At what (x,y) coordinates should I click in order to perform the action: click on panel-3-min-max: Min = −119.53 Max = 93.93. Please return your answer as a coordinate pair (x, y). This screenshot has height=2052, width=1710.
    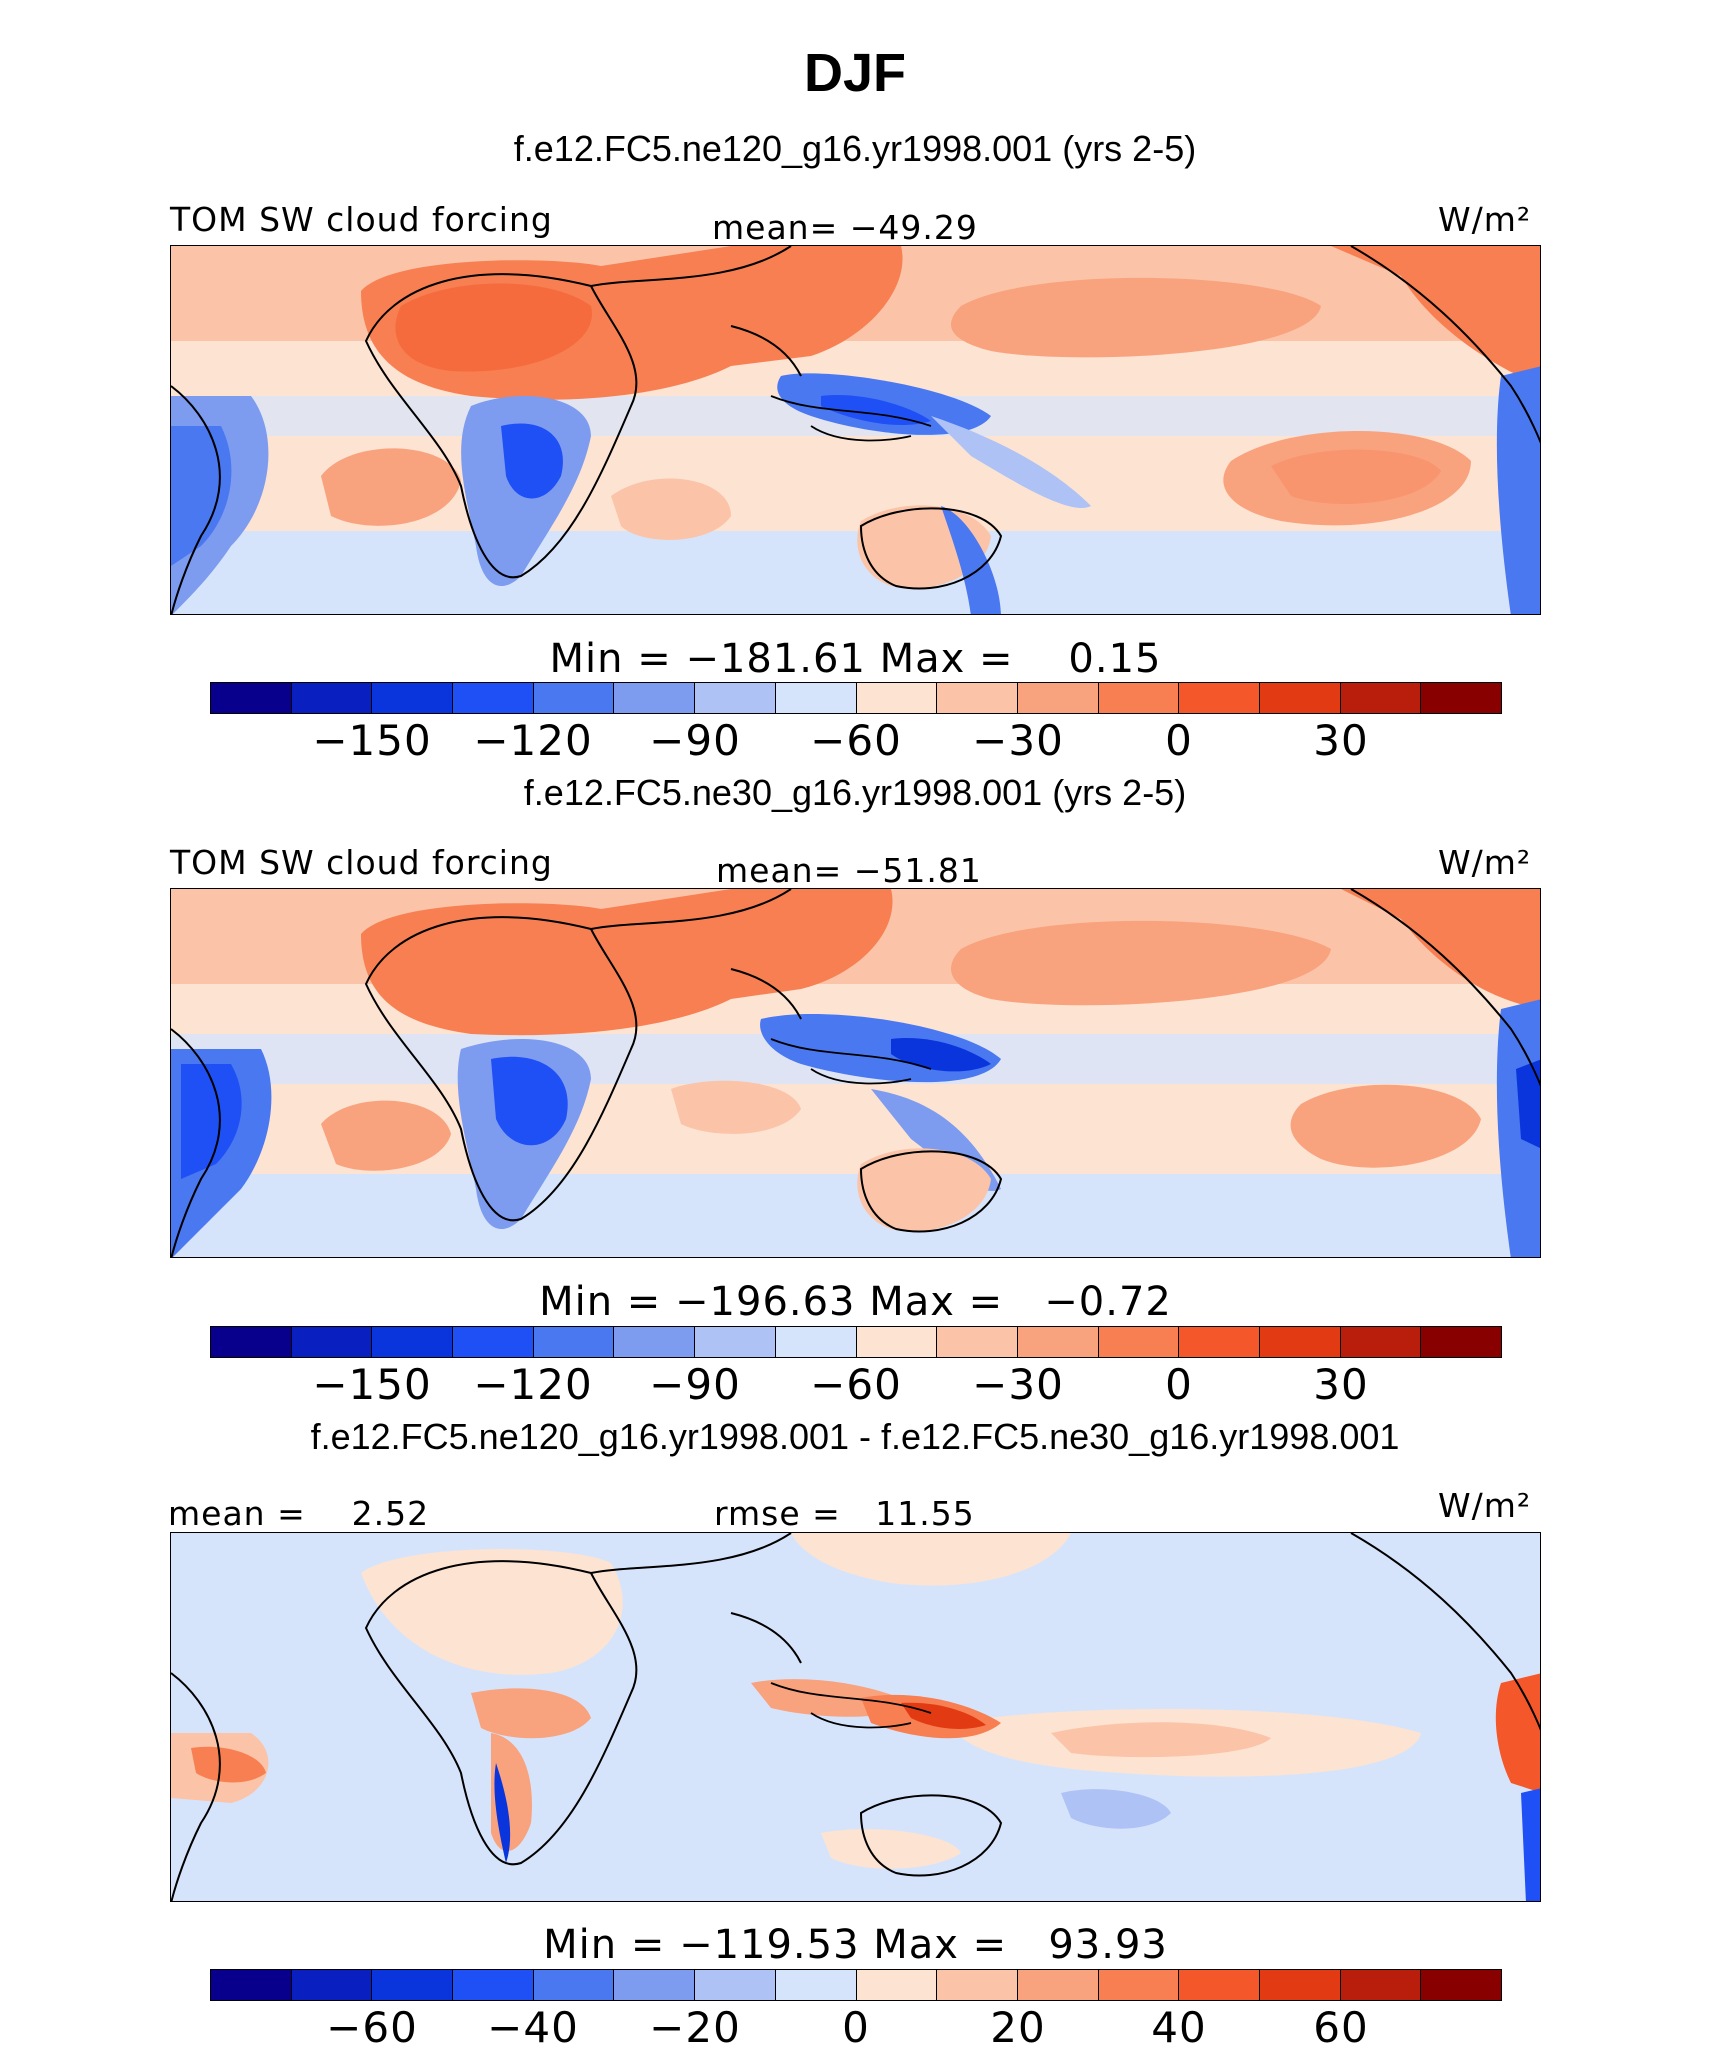
    Looking at the image, I should click on (855, 1945).